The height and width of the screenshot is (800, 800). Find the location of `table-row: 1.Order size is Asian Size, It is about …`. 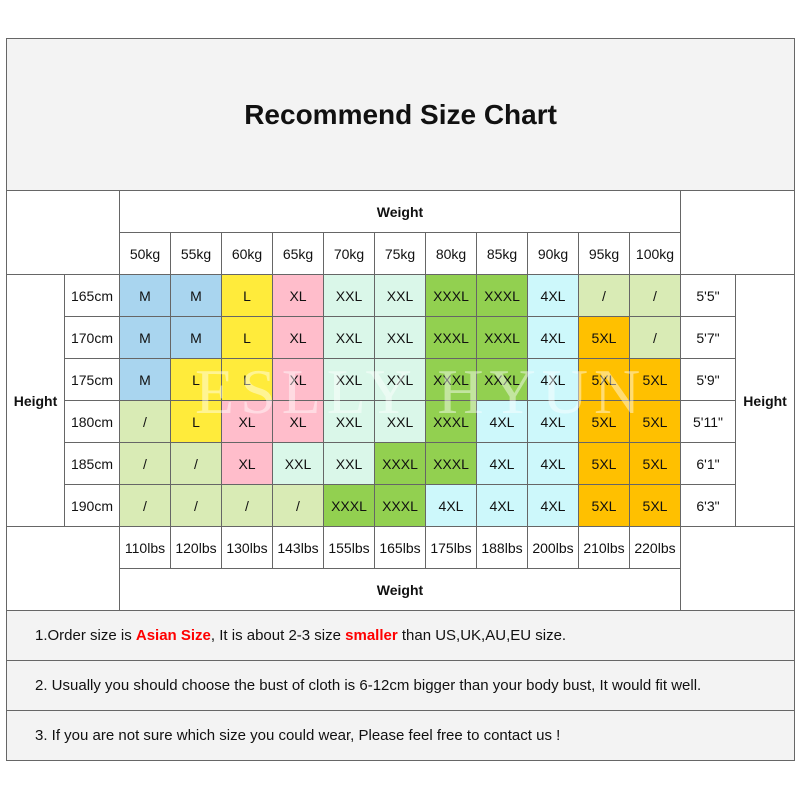

table-row: 1.Order size is Asian Size, It is about … is located at coordinates (400, 635).